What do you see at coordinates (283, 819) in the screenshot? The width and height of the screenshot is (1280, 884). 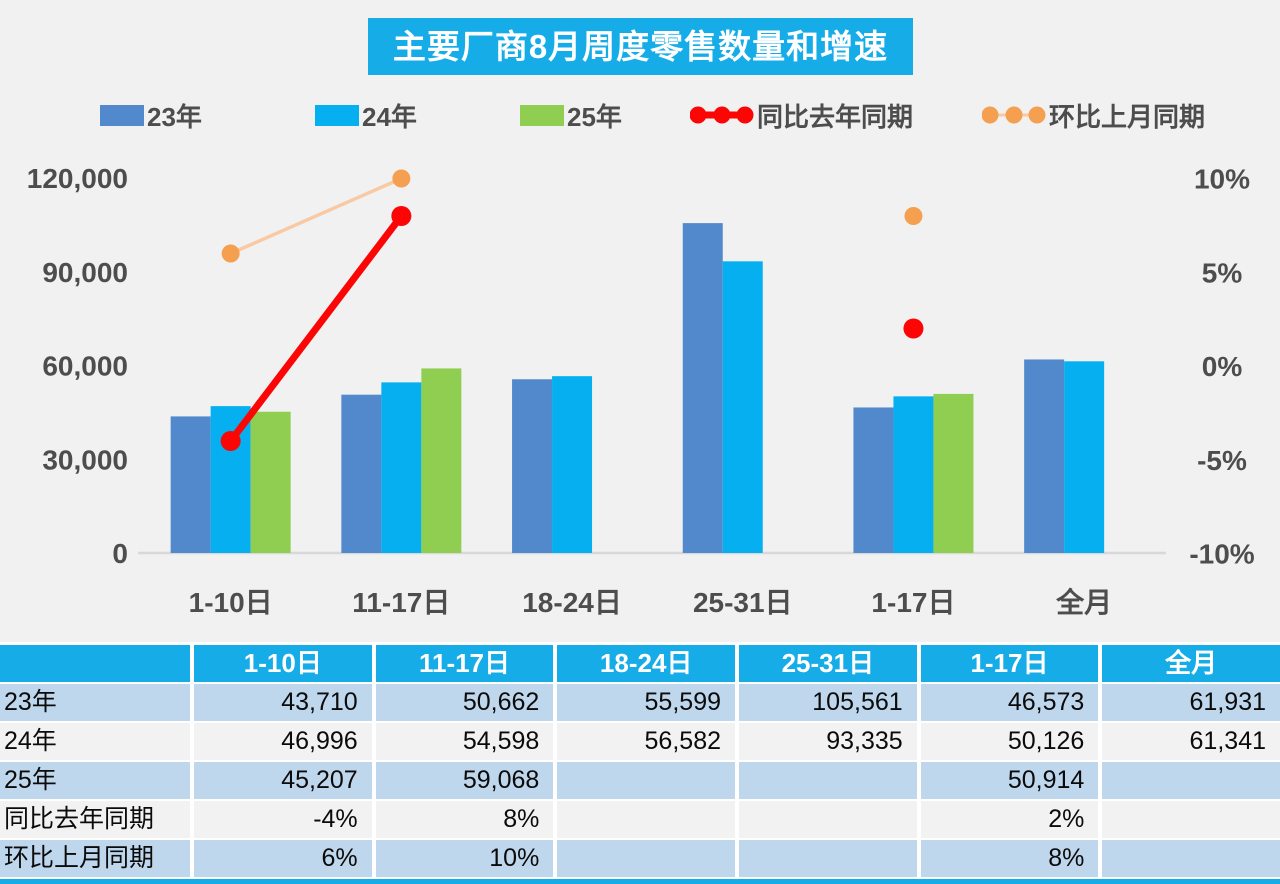 I see `table-cell: -4%` at bounding box center [283, 819].